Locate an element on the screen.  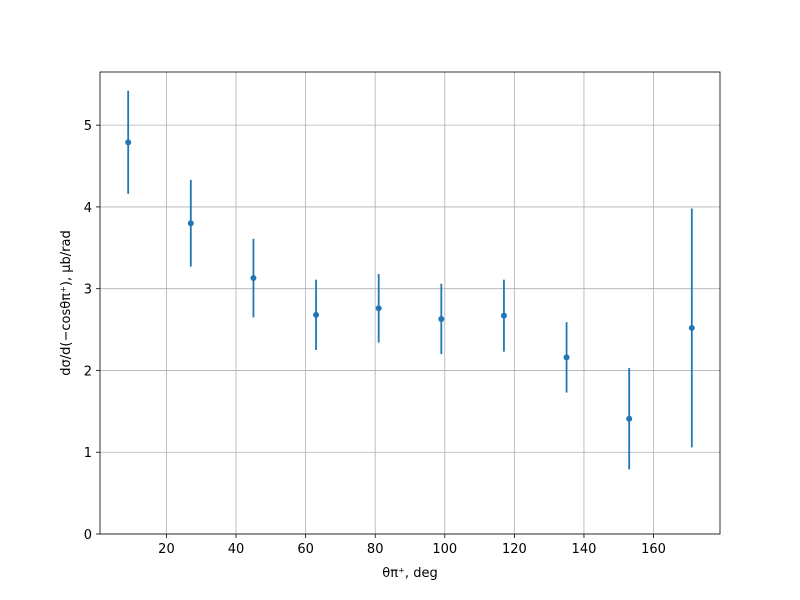
x-tick-label: 40 is located at coordinates (236, 549).